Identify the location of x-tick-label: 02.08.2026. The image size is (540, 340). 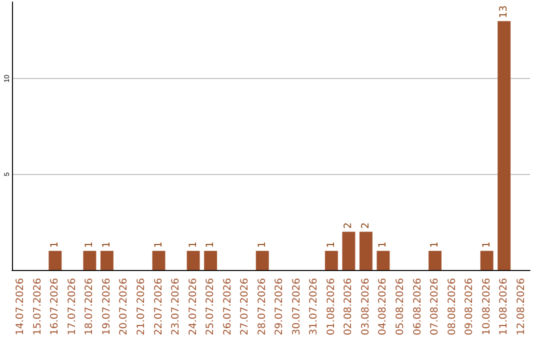
(348, 307).